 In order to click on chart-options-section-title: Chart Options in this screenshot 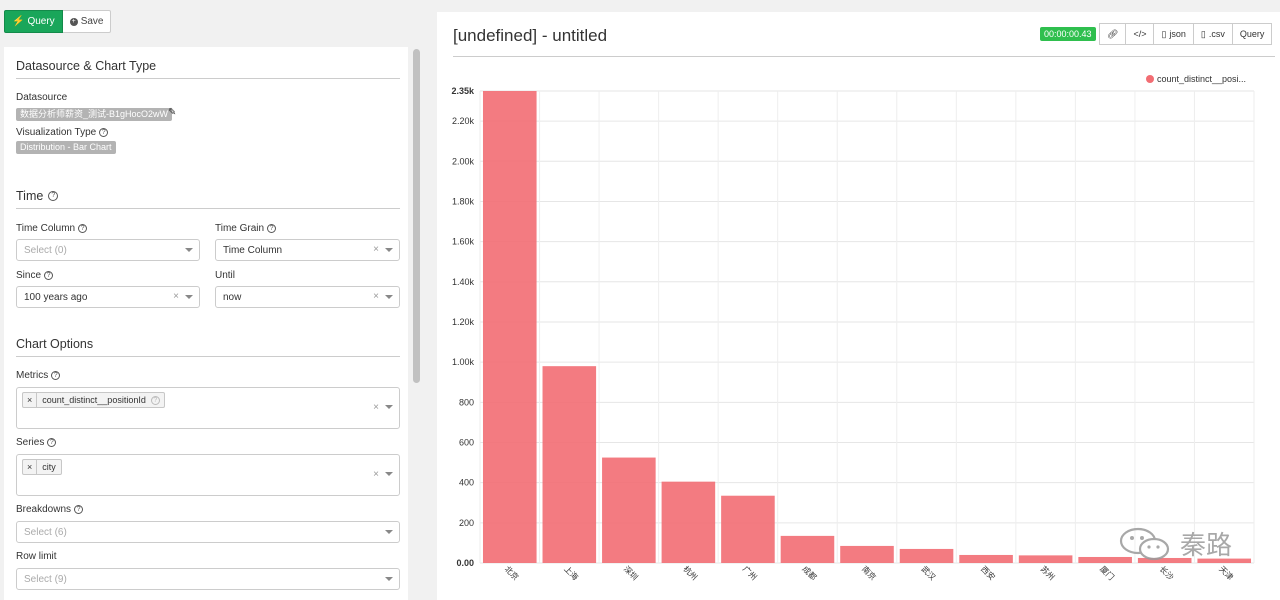, I will do `click(55, 344)`.